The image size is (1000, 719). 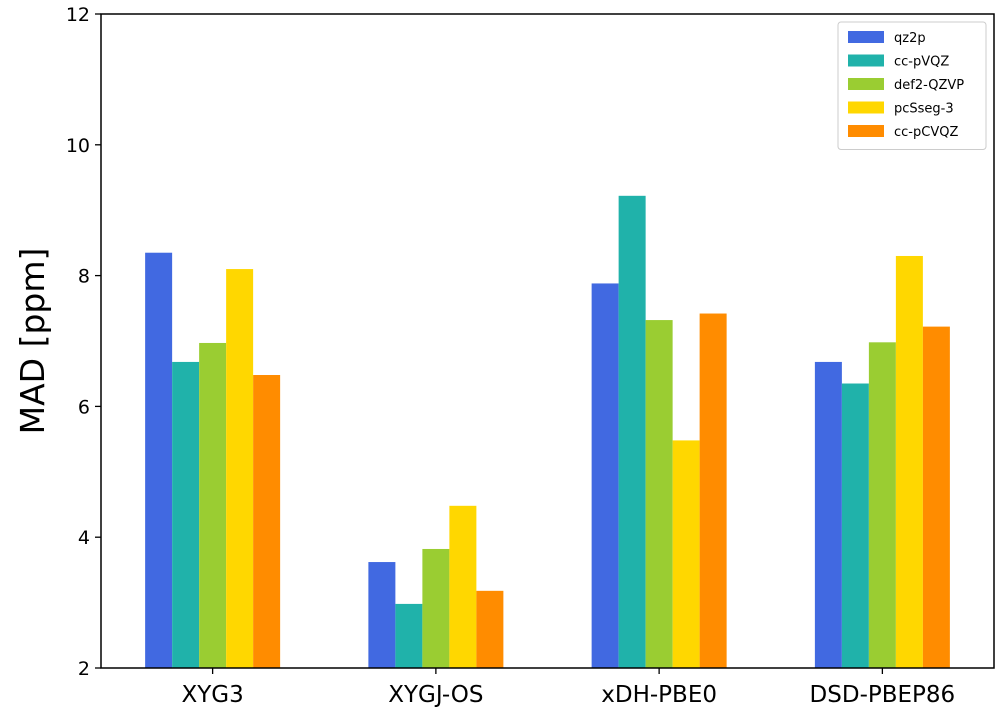 I want to click on y-tick-label: 2, so click(x=84, y=669).